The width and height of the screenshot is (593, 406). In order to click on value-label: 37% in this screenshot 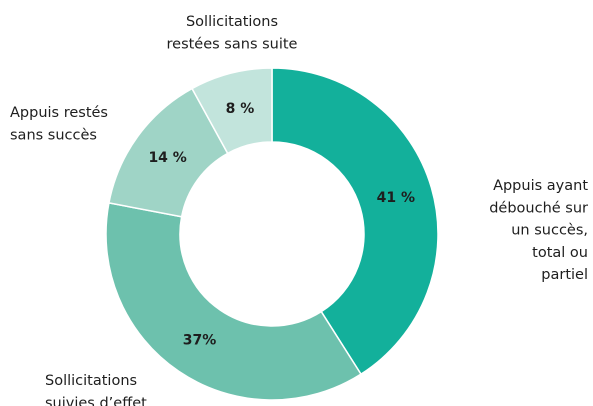, I will do `click(200, 341)`.